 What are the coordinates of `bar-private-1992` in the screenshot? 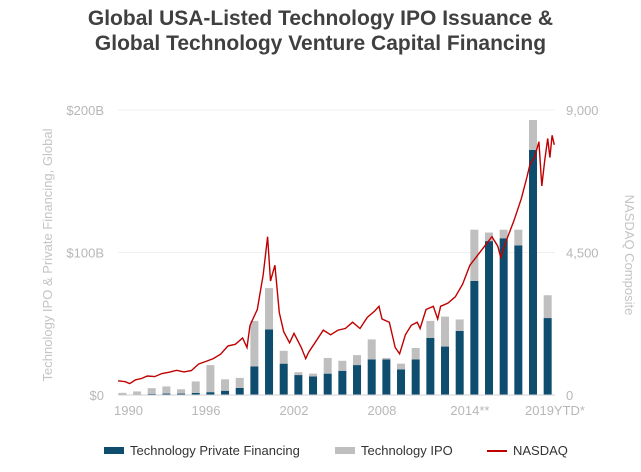 It's located at (151, 394).